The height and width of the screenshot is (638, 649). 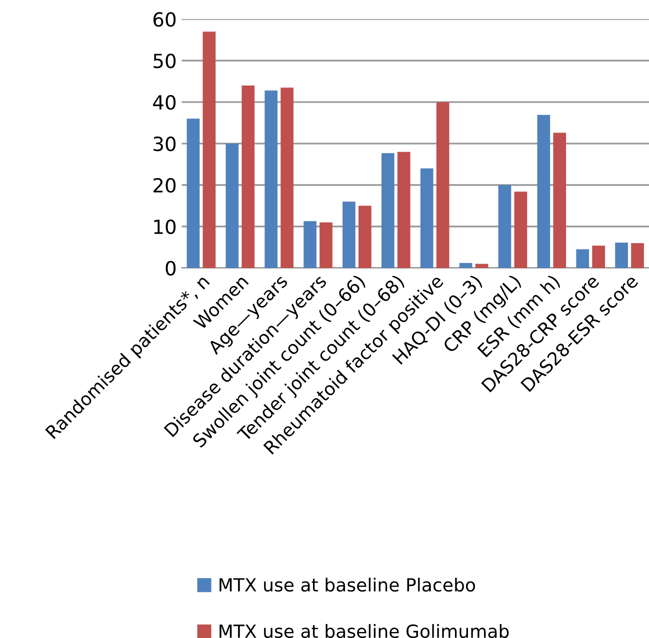 What do you see at coordinates (165, 61) in the screenshot?
I see `y-tick-label: 50` at bounding box center [165, 61].